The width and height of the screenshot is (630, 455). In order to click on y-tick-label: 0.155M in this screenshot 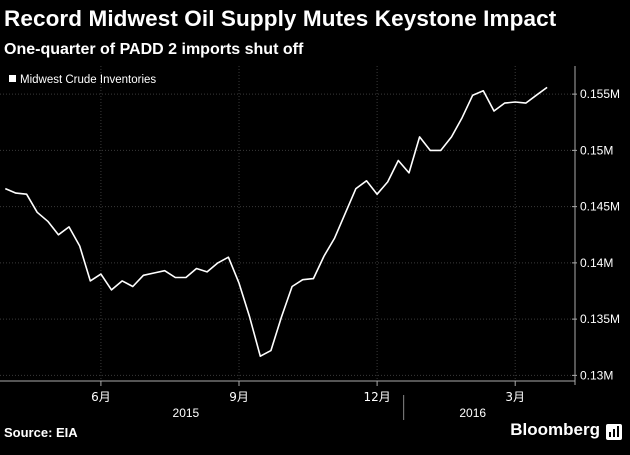, I will do `click(600, 94)`.